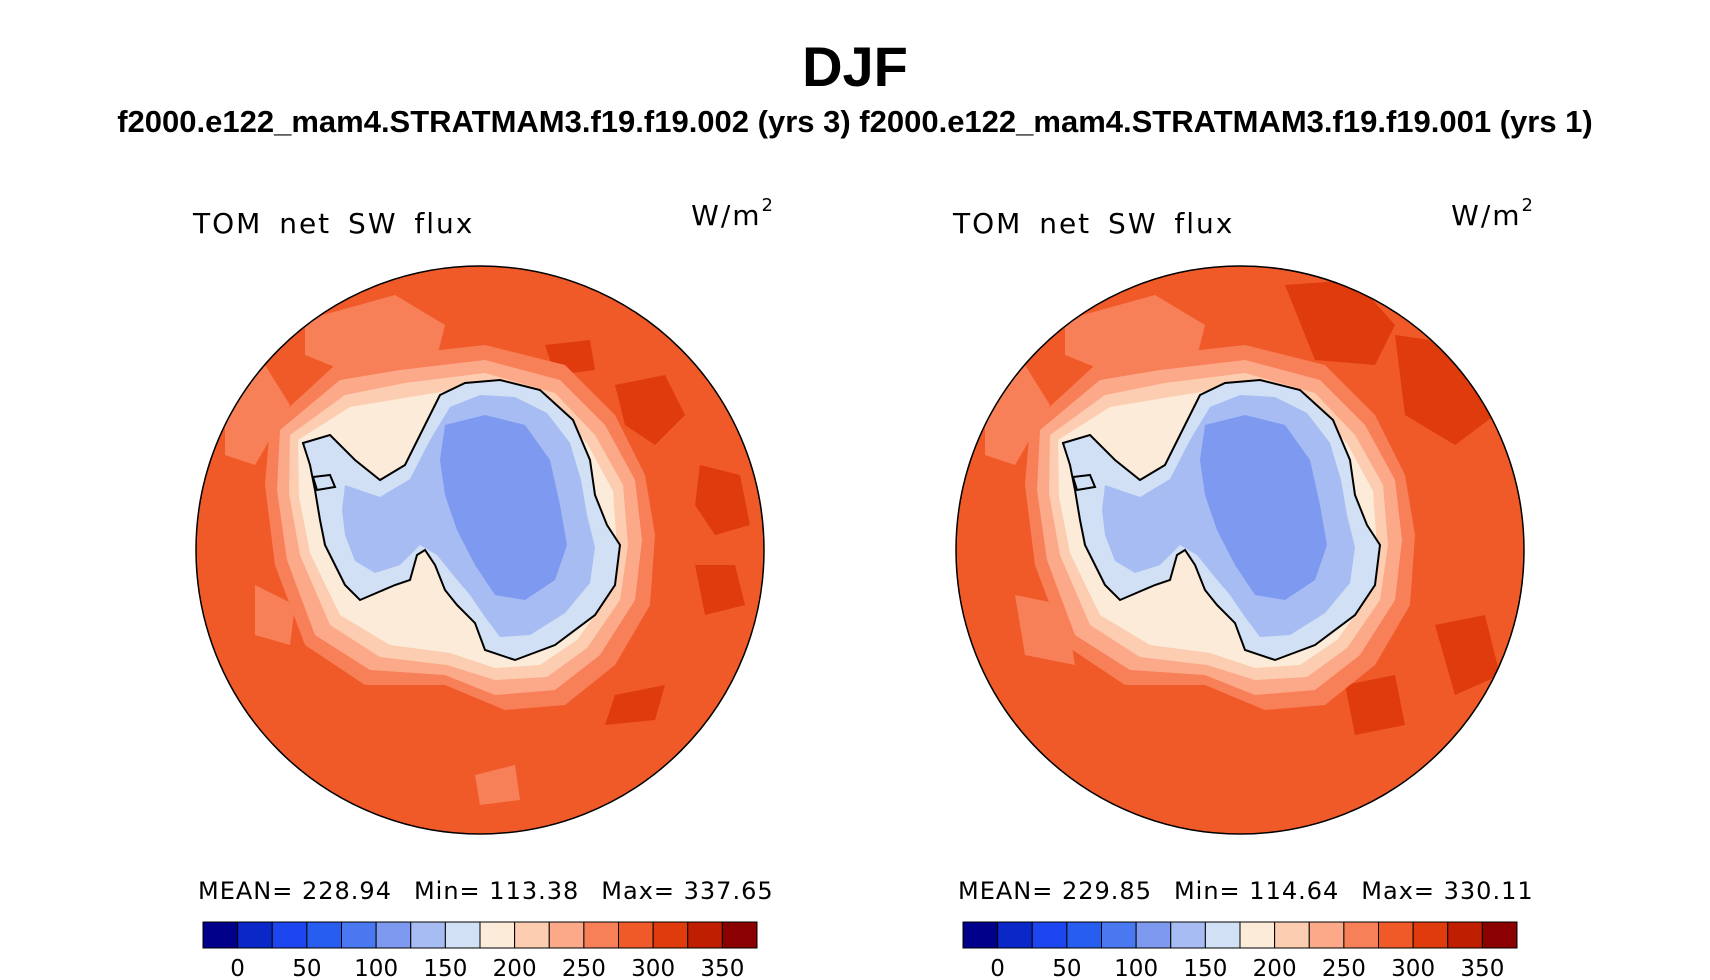 This screenshot has width=1710, height=980. I want to click on stats-line: MEAN= 229.85 Min= 114.64 Max= 330.11, so click(1248, 891).